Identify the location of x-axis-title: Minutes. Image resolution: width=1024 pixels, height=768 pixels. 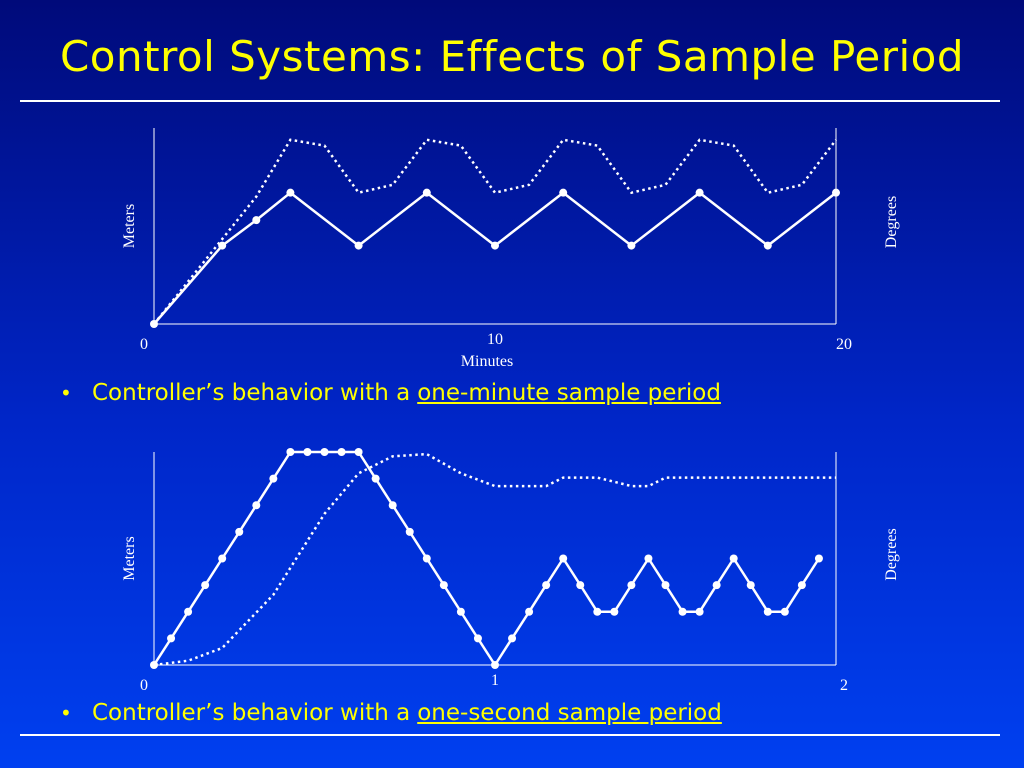
(487, 361).